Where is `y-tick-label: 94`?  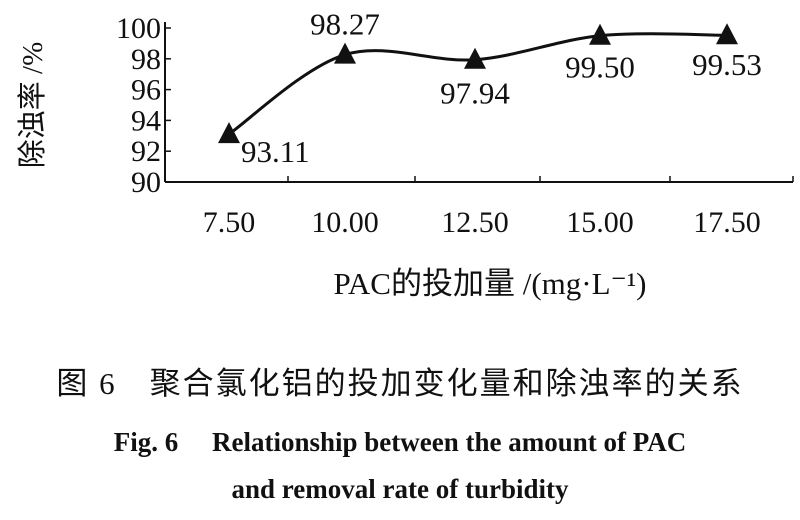
y-tick-label: 94 is located at coordinates (146, 120).